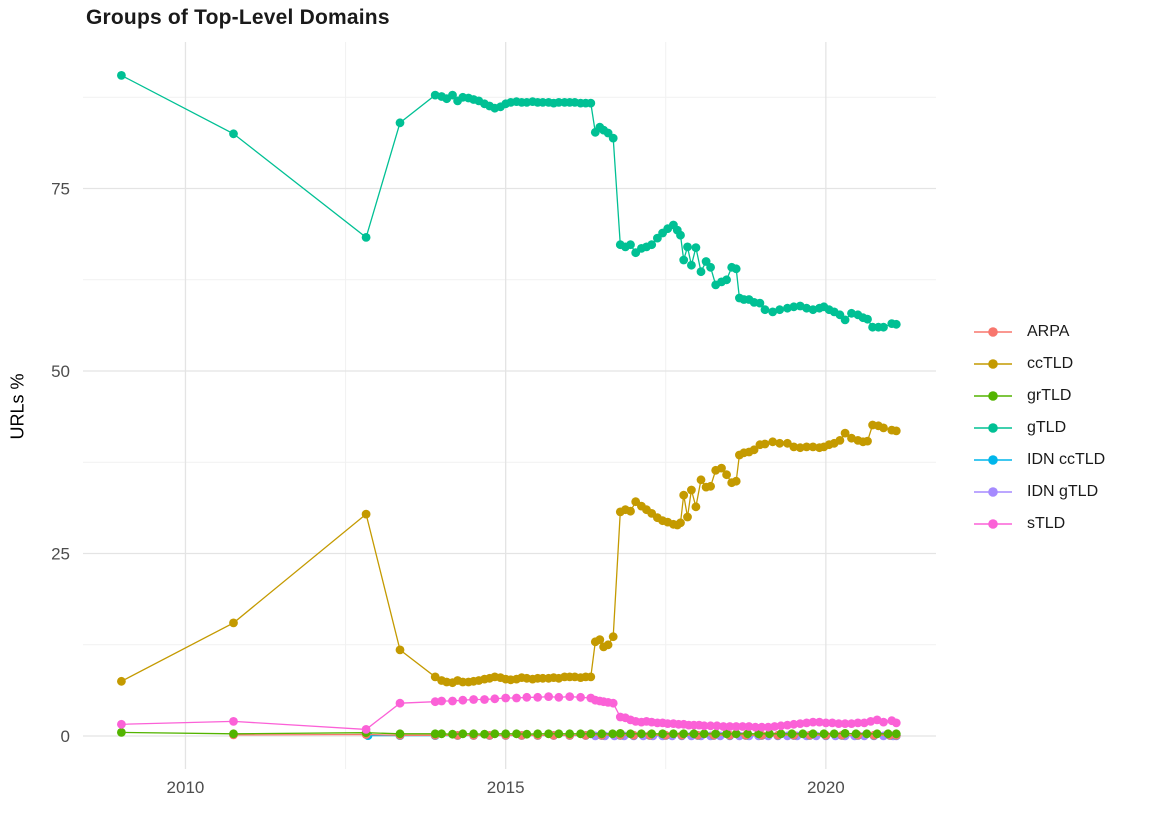 The width and height of the screenshot is (1164, 827). I want to click on y-tick-label: 50, so click(60, 371).